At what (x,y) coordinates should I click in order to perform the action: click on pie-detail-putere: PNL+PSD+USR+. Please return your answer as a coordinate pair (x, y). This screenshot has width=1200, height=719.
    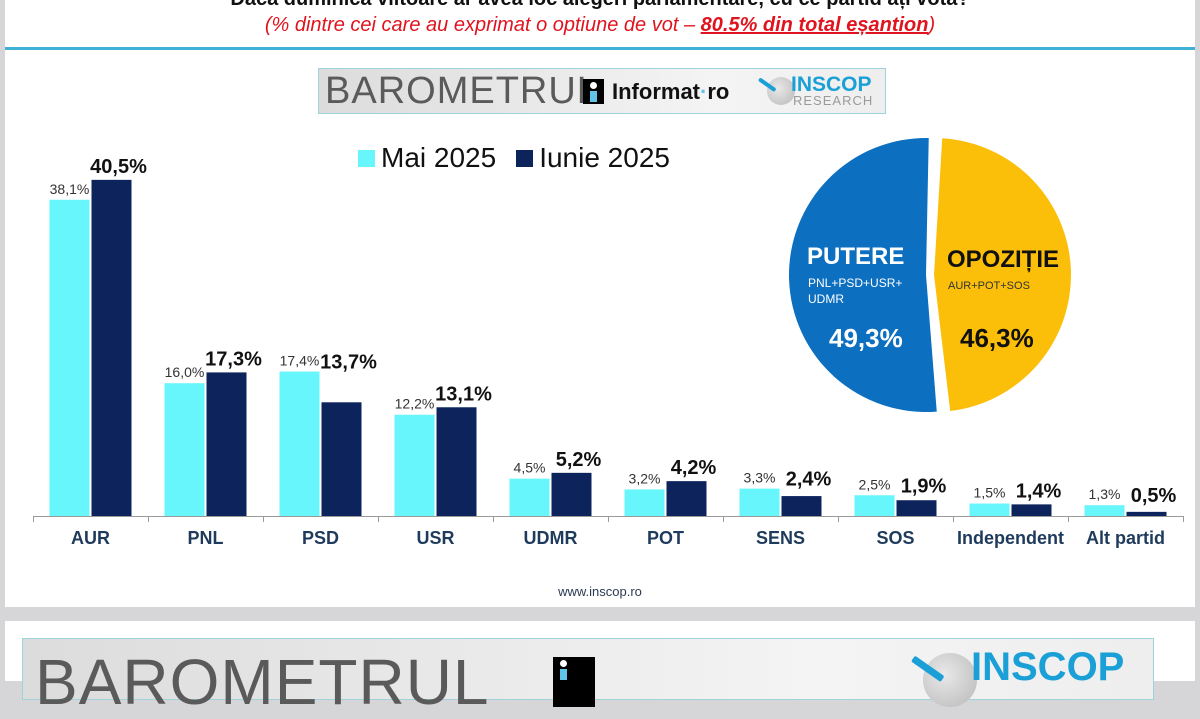
    Looking at the image, I should click on (855, 283).